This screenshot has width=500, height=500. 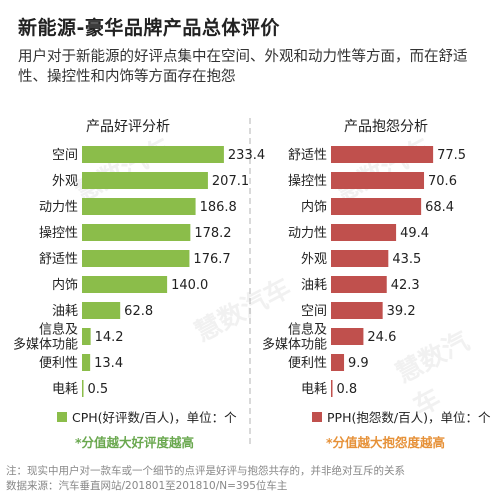 I want to click on note-positive: *分值越大好评度越高, so click(x=135, y=442).